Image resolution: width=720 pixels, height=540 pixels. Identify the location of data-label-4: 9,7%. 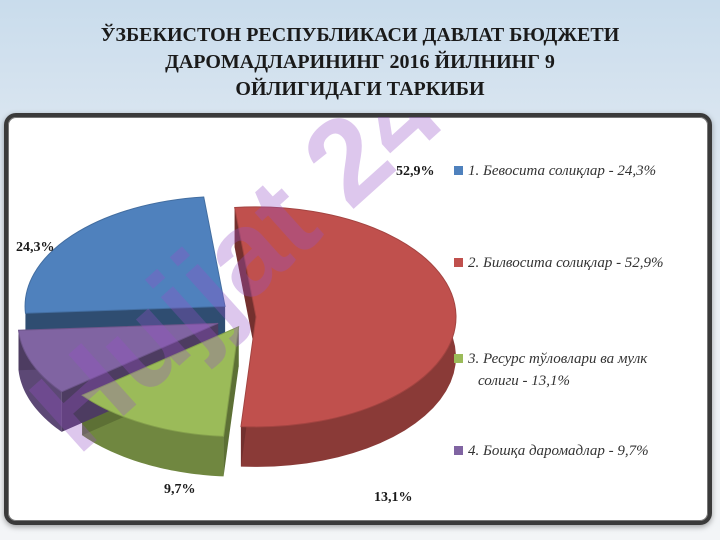
(180, 489).